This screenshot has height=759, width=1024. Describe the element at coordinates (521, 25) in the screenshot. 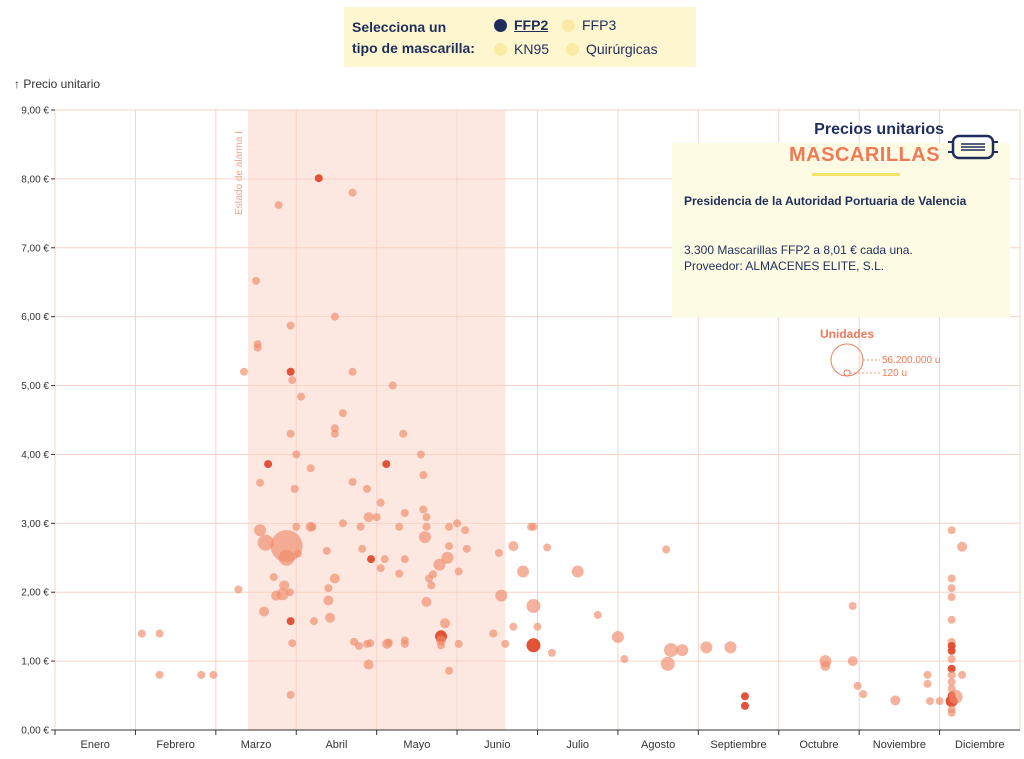

I see `option-ffp2: FFP2` at that location.